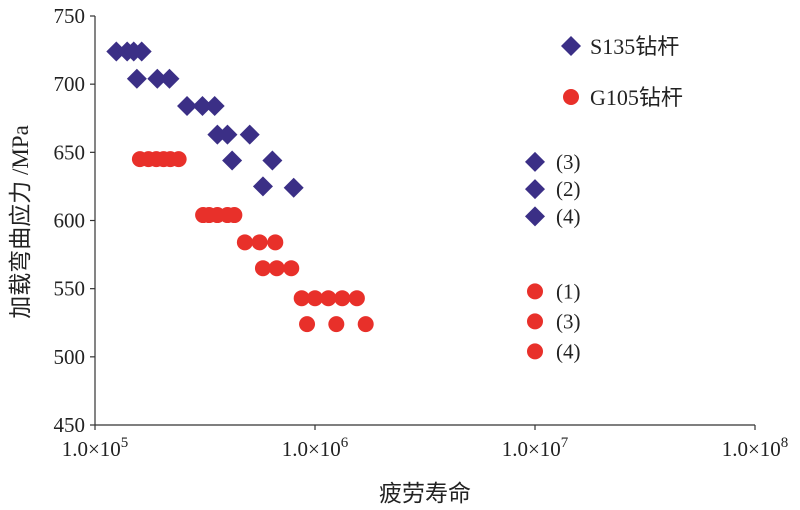 Image resolution: width=800 pixels, height=510 pixels. What do you see at coordinates (622, 72) in the screenshot?
I see `legend: S135钻杆 G105钻杆` at bounding box center [622, 72].